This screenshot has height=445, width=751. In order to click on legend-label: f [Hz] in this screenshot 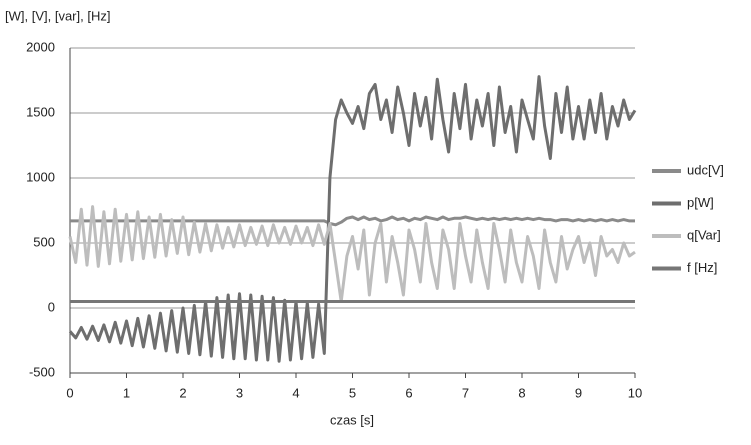, I will do `click(702, 267)`.